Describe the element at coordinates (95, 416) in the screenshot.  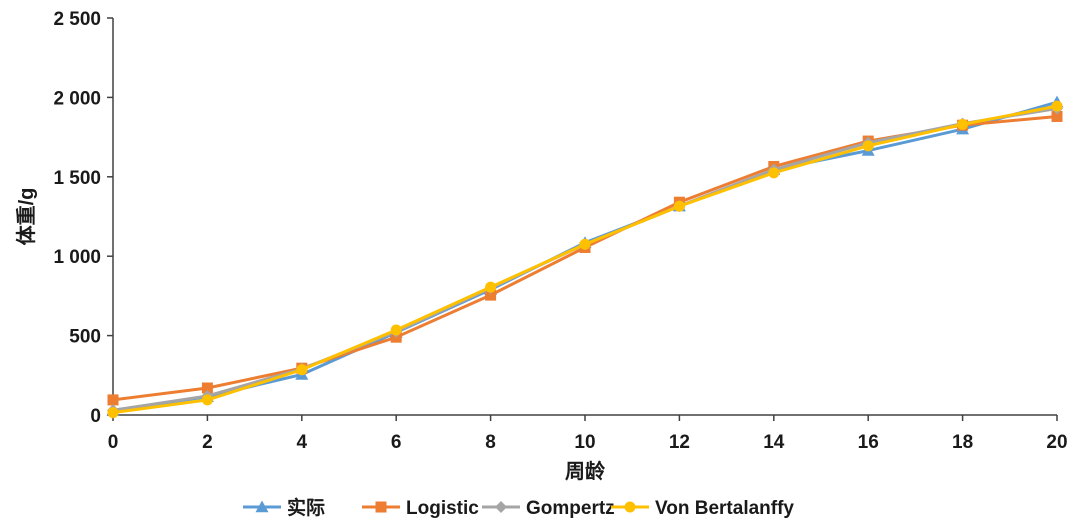
I see `y-tick-label: 0` at that location.